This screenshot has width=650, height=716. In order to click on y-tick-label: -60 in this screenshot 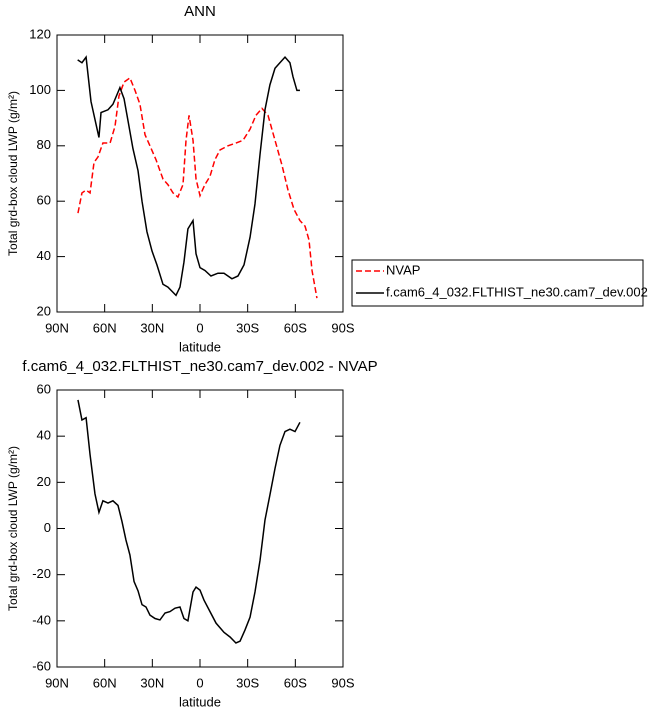, I will do `click(41, 665)`.